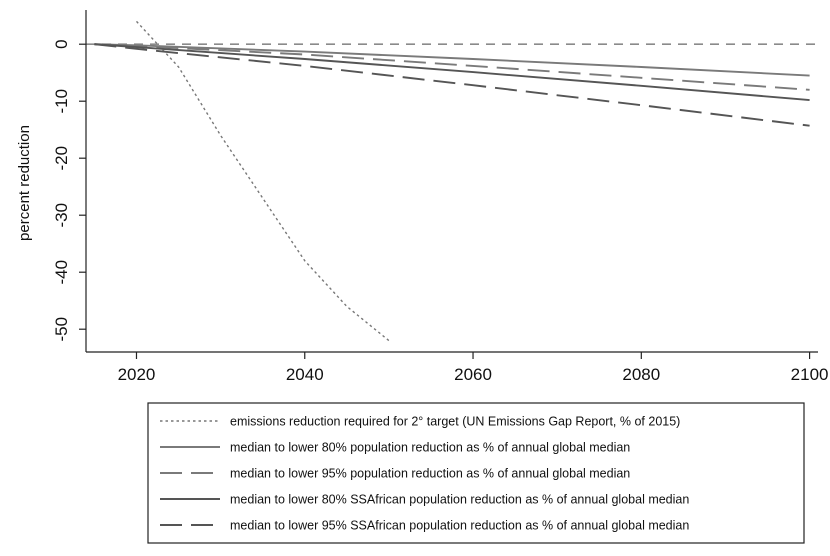 Image resolution: width=830 pixels, height=556 pixels. Describe the element at coordinates (61, 329) in the screenshot. I see `y-tick-label: -50` at that location.